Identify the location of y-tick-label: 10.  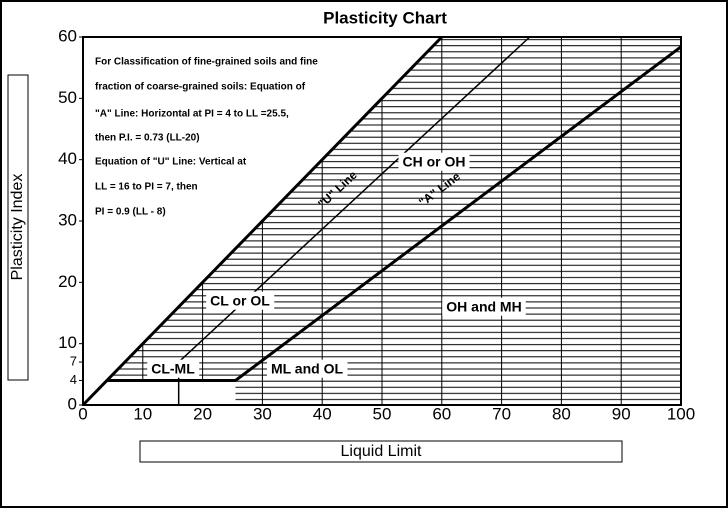
(67, 342).